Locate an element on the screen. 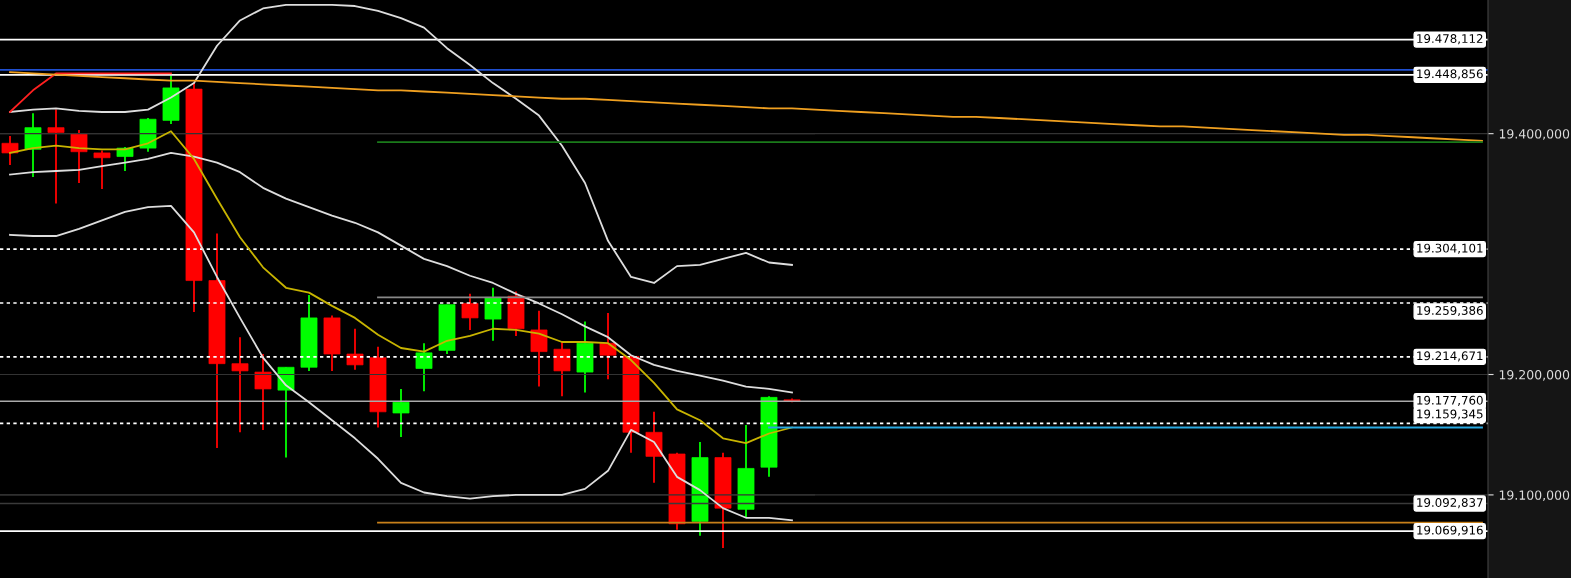 The image size is (1571, 578). ref-line-label: 19.259,386 is located at coordinates (1450, 311).